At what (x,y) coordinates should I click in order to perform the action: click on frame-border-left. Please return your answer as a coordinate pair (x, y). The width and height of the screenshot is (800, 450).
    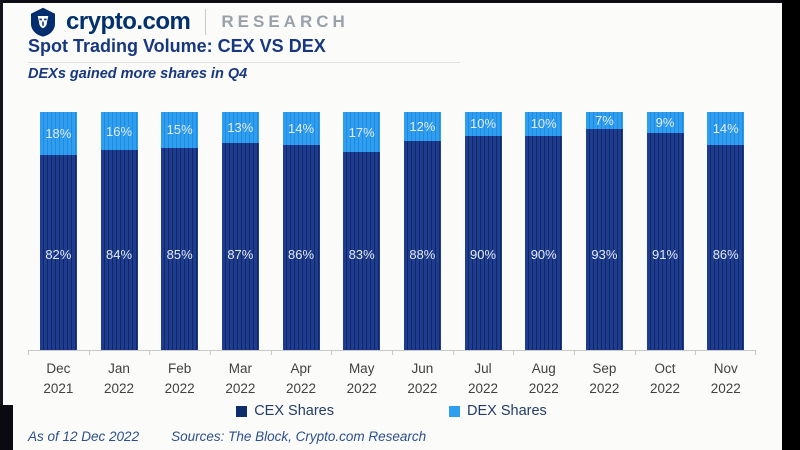
    Looking at the image, I should click on (1, 225).